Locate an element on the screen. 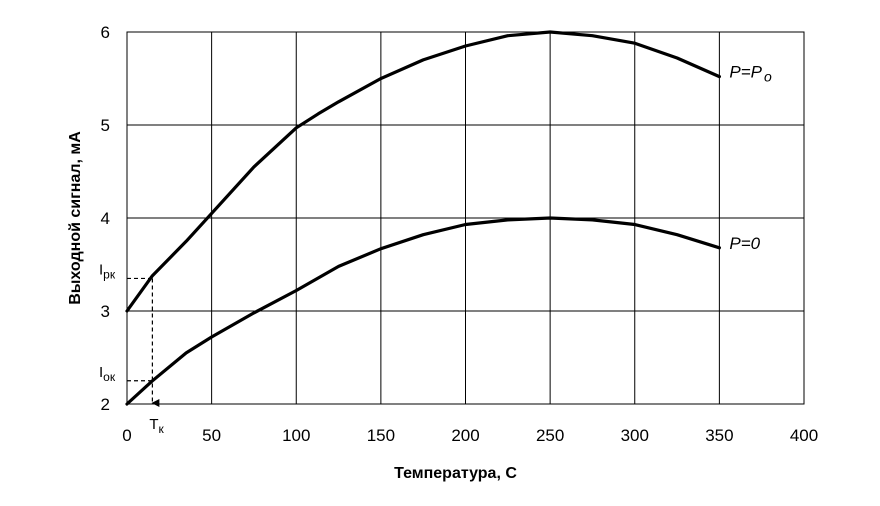  y-tick-label: 3 is located at coordinates (105, 311).